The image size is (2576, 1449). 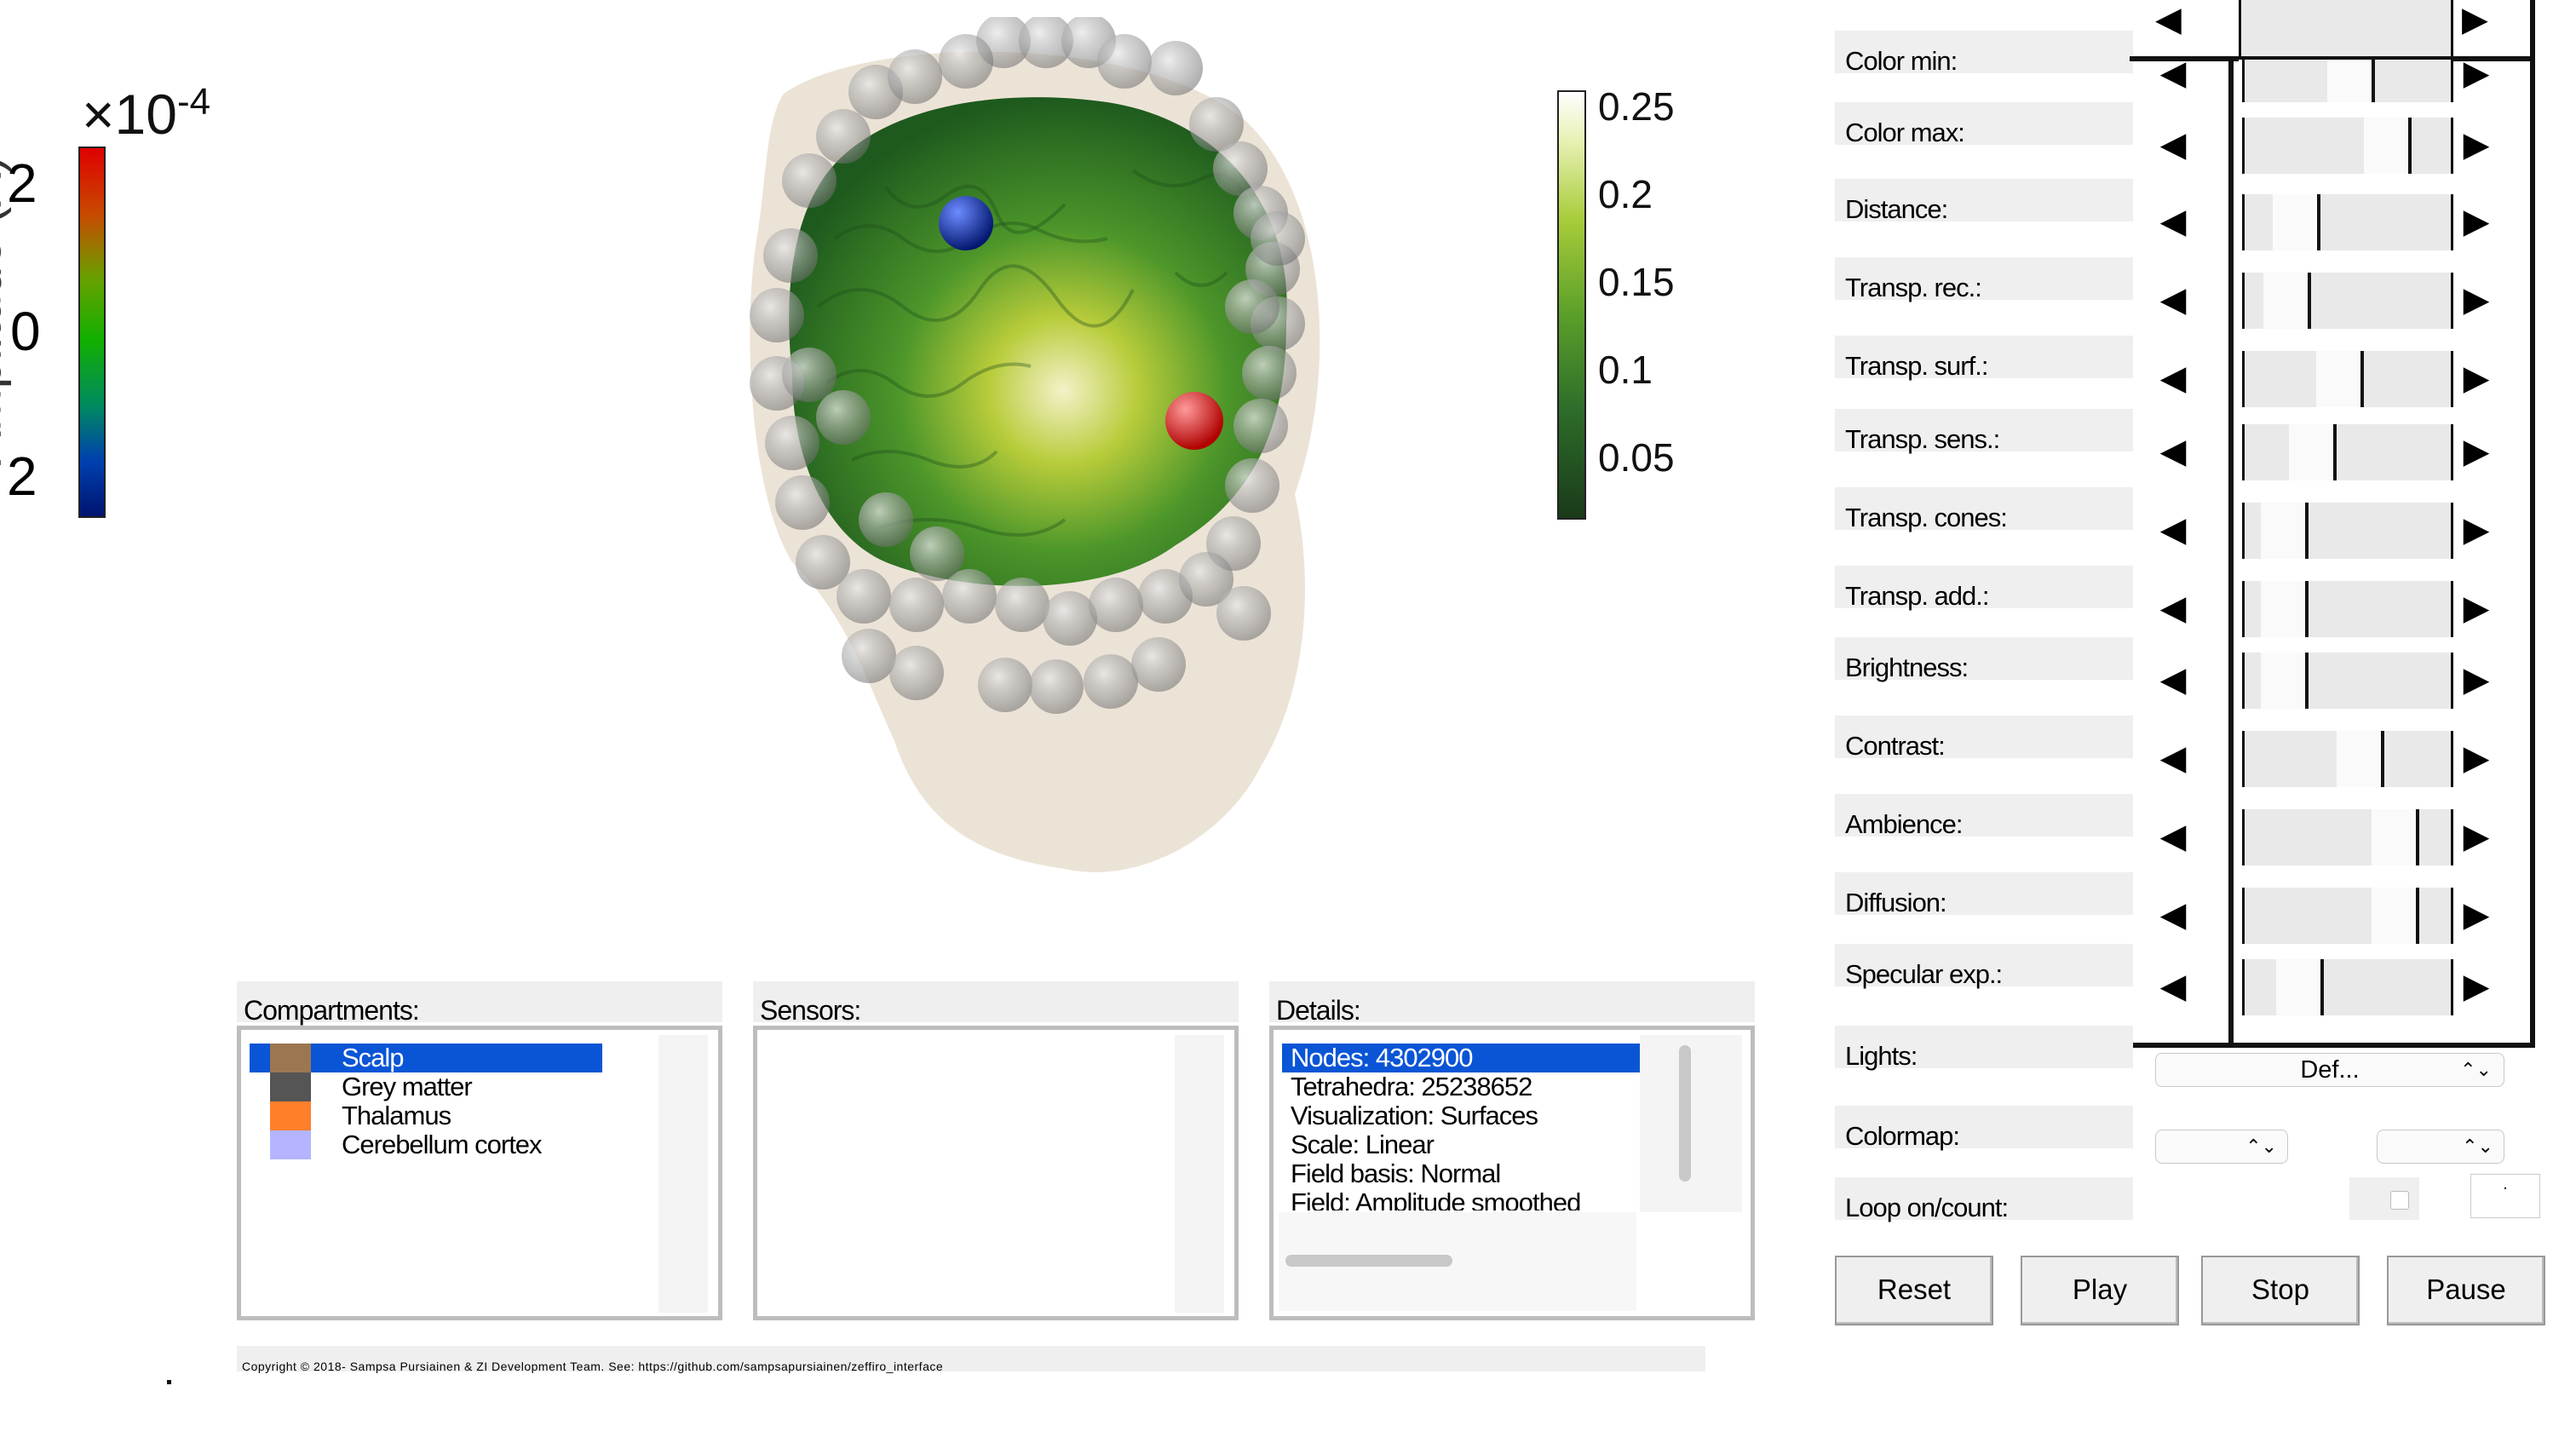 What do you see at coordinates (1984, 510) in the screenshot?
I see `param-label: Transp. cones:` at bounding box center [1984, 510].